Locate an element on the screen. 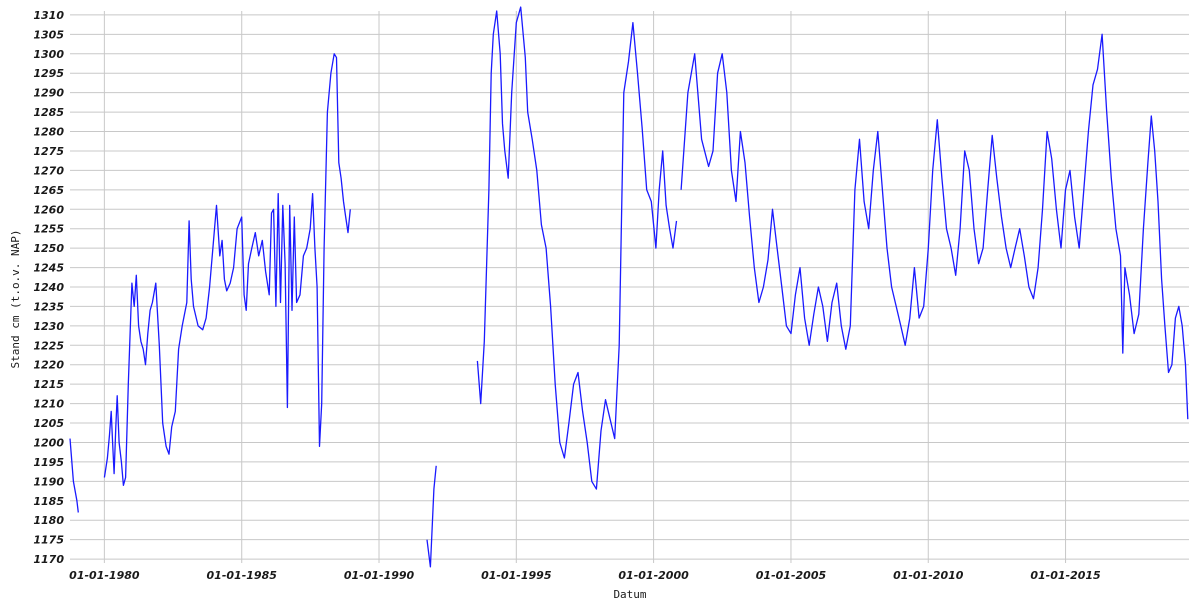  y-axis-title: Stand cm (t.o.v. NAP) is located at coordinates (15, 298).